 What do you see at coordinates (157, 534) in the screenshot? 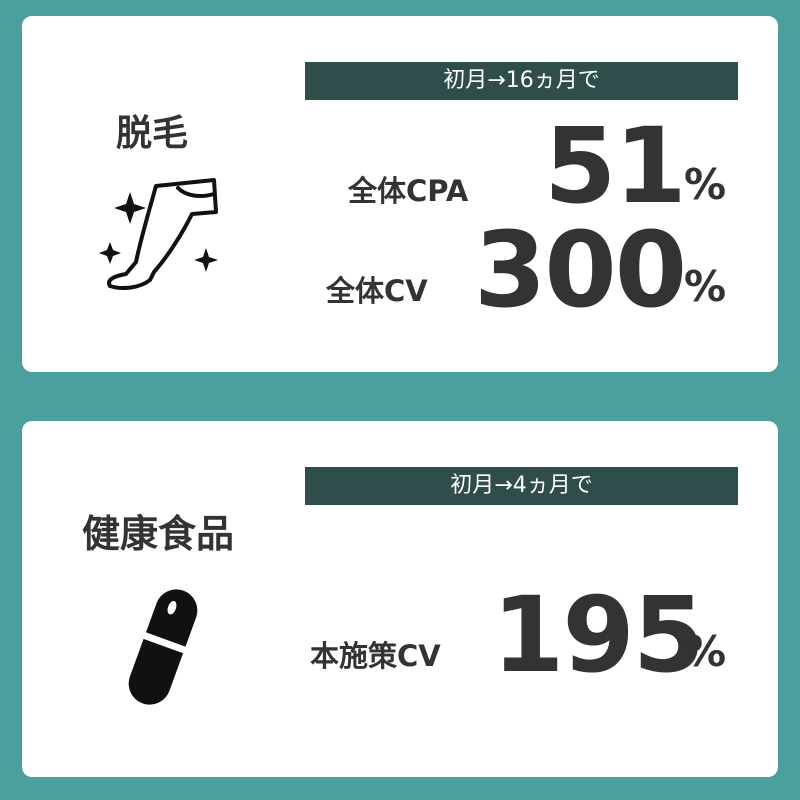
I see `category-title: 健康食品` at bounding box center [157, 534].